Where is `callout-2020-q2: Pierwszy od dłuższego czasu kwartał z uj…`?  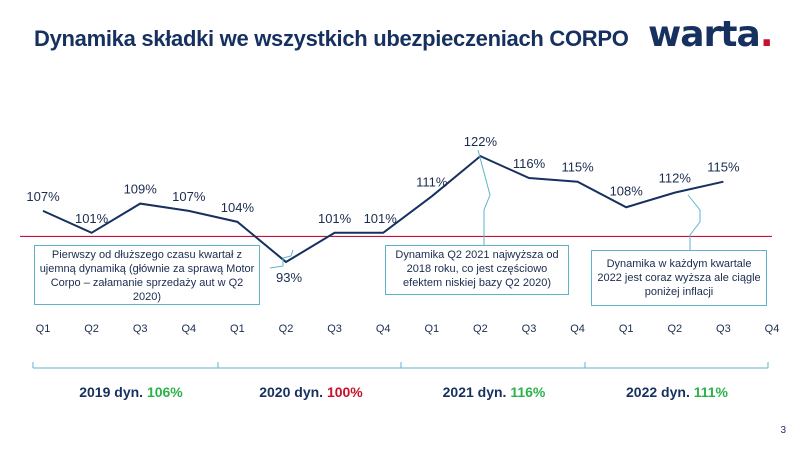 callout-2020-q2: Pierwszy od dłuższego czasu kwartał z uj… is located at coordinates (147, 275).